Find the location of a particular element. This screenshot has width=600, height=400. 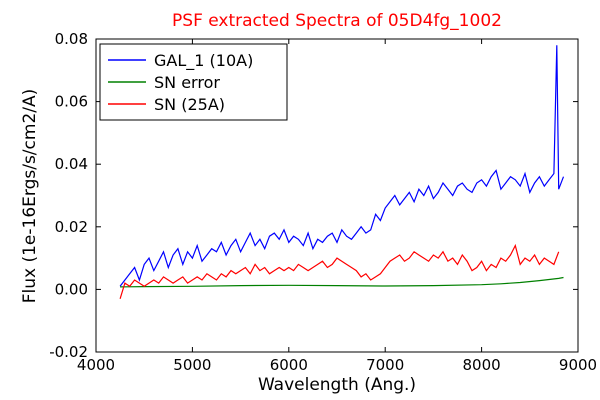

x-axis-label: Wavelength (Ang.) is located at coordinates (337, 385).